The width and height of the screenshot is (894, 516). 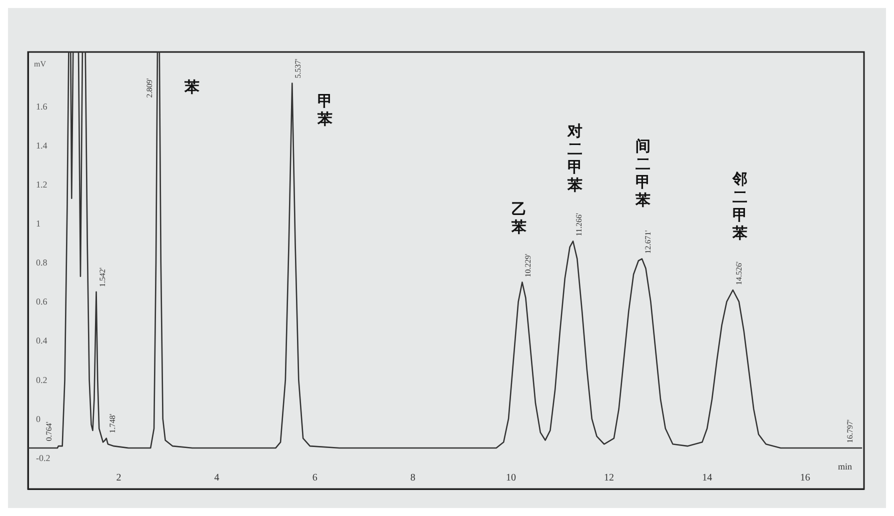 What do you see at coordinates (42, 263) in the screenshot?
I see `y-tick-label: 0.8` at bounding box center [42, 263].